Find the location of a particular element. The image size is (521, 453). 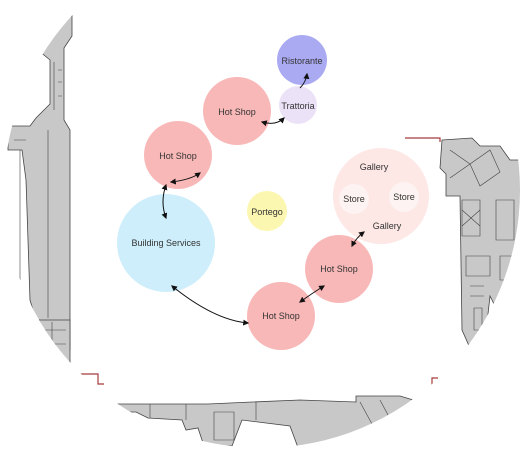

hot-shop-bottom-bubble is located at coordinates (281, 316).